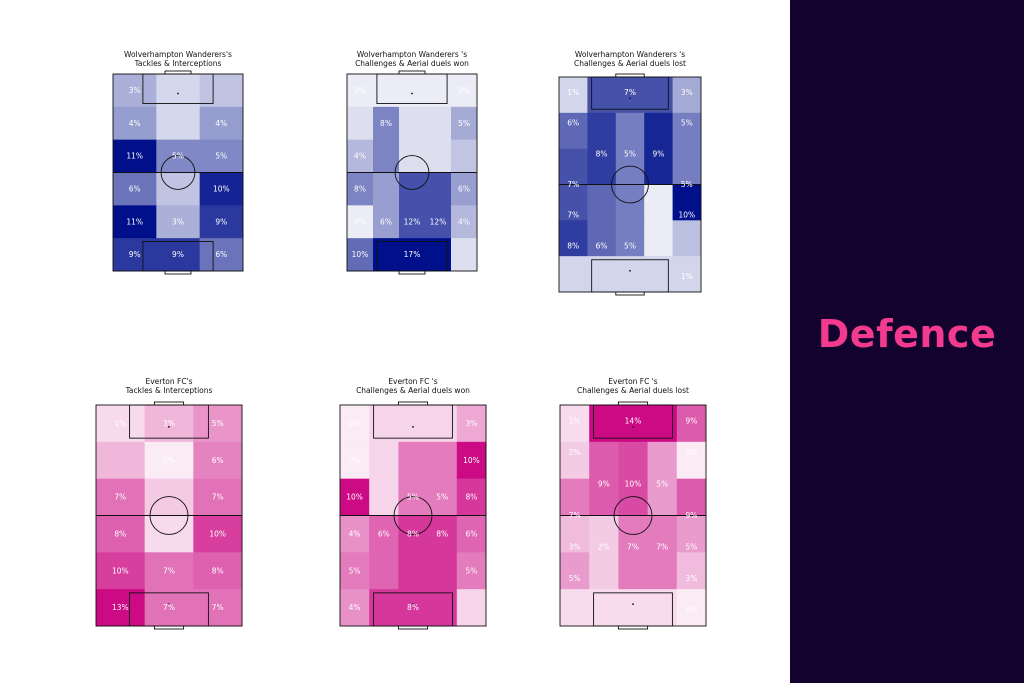 The height and width of the screenshot is (683, 1024). I want to click on cell-label: 7%, so click(120, 497).